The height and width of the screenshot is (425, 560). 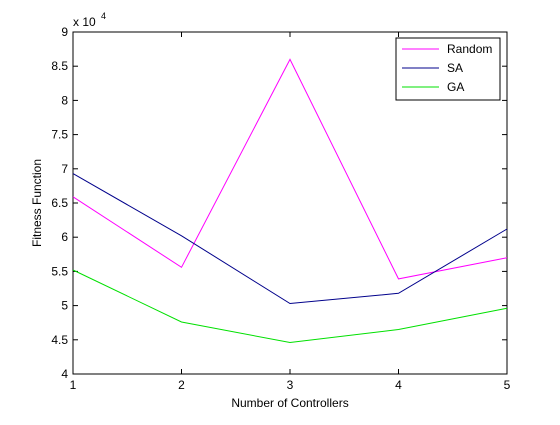 What do you see at coordinates (64, 100) in the screenshot?
I see `y-tick-label: 8` at bounding box center [64, 100].